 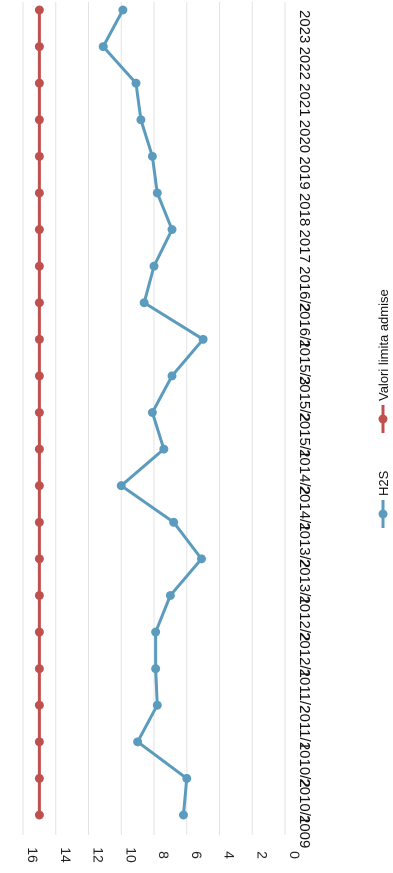 I want to click on y-tick-label: 12, so click(x=99, y=855).